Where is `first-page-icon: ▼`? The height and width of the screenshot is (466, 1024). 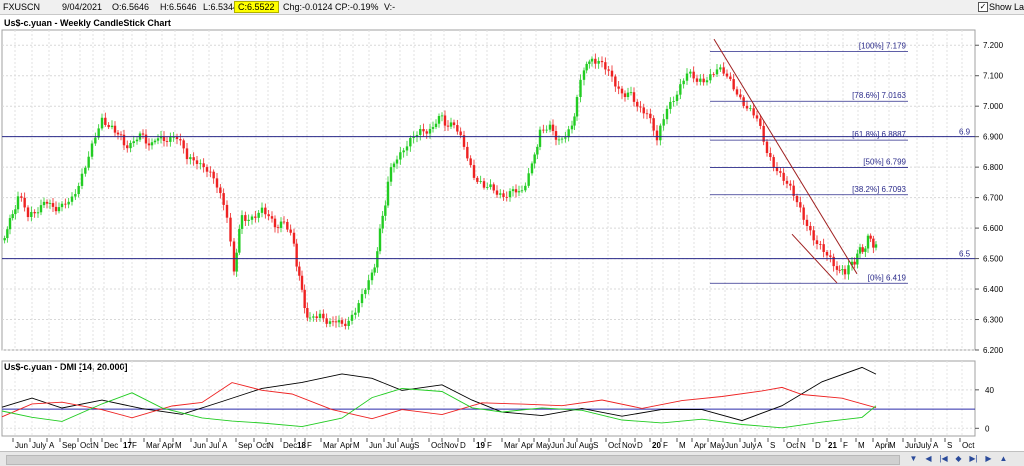 first-page-icon: ▼ is located at coordinates (913, 458).